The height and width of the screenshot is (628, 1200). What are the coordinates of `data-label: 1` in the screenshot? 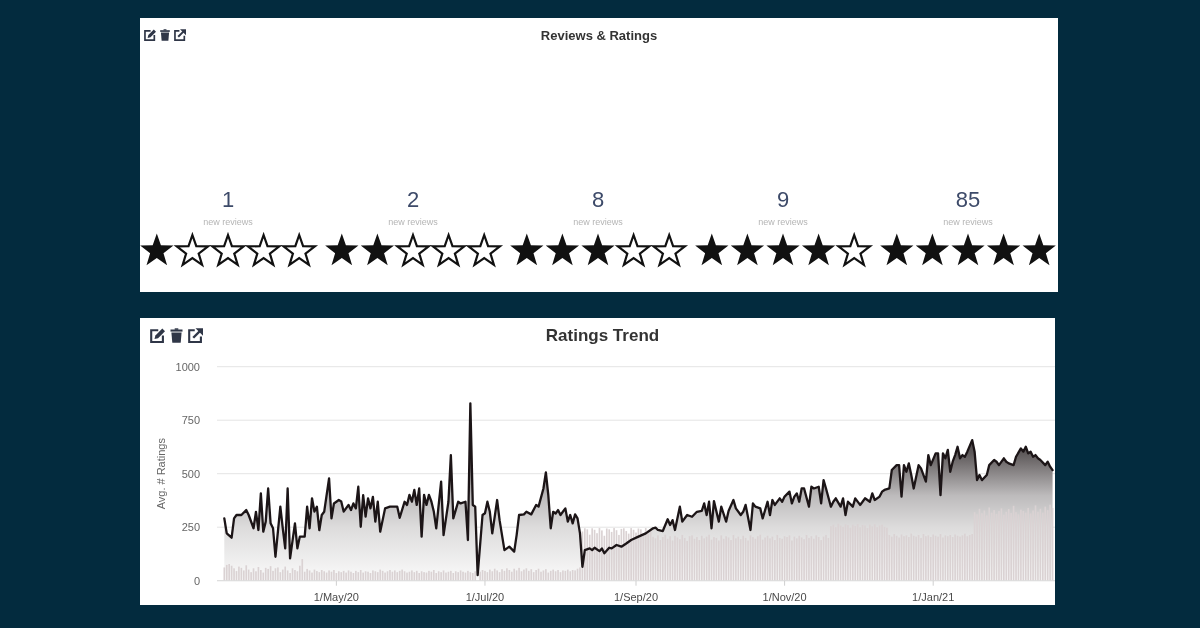 It's located at (228, 199).